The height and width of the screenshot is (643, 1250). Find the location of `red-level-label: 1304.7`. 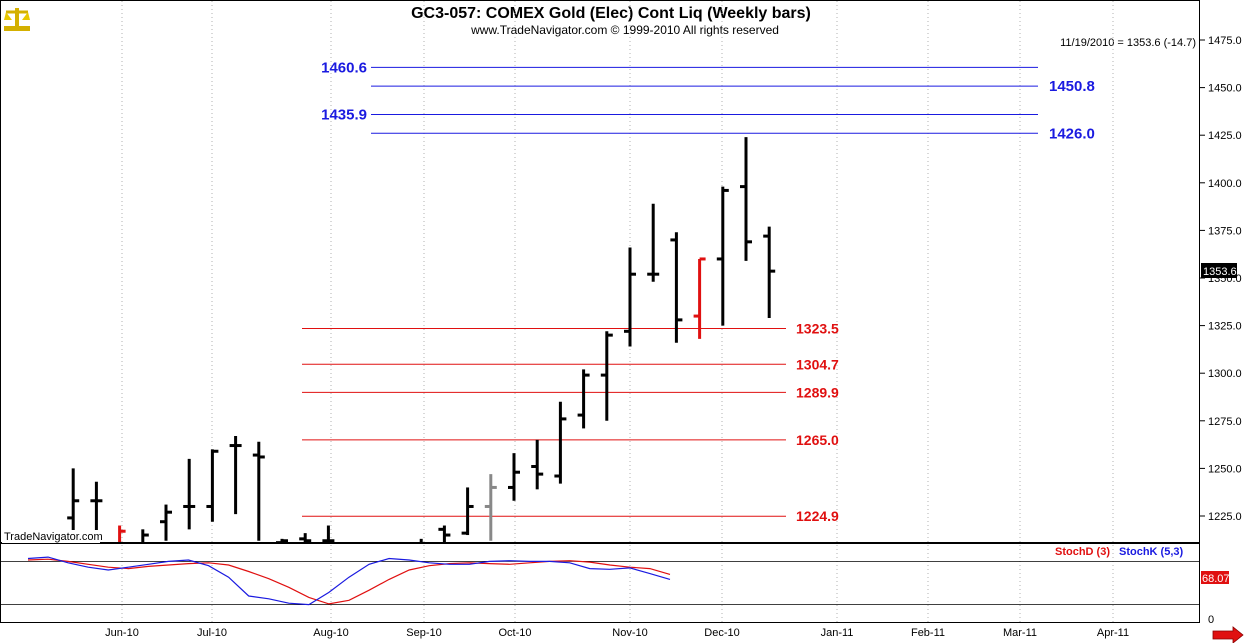

red-level-label: 1304.7 is located at coordinates (817, 364).